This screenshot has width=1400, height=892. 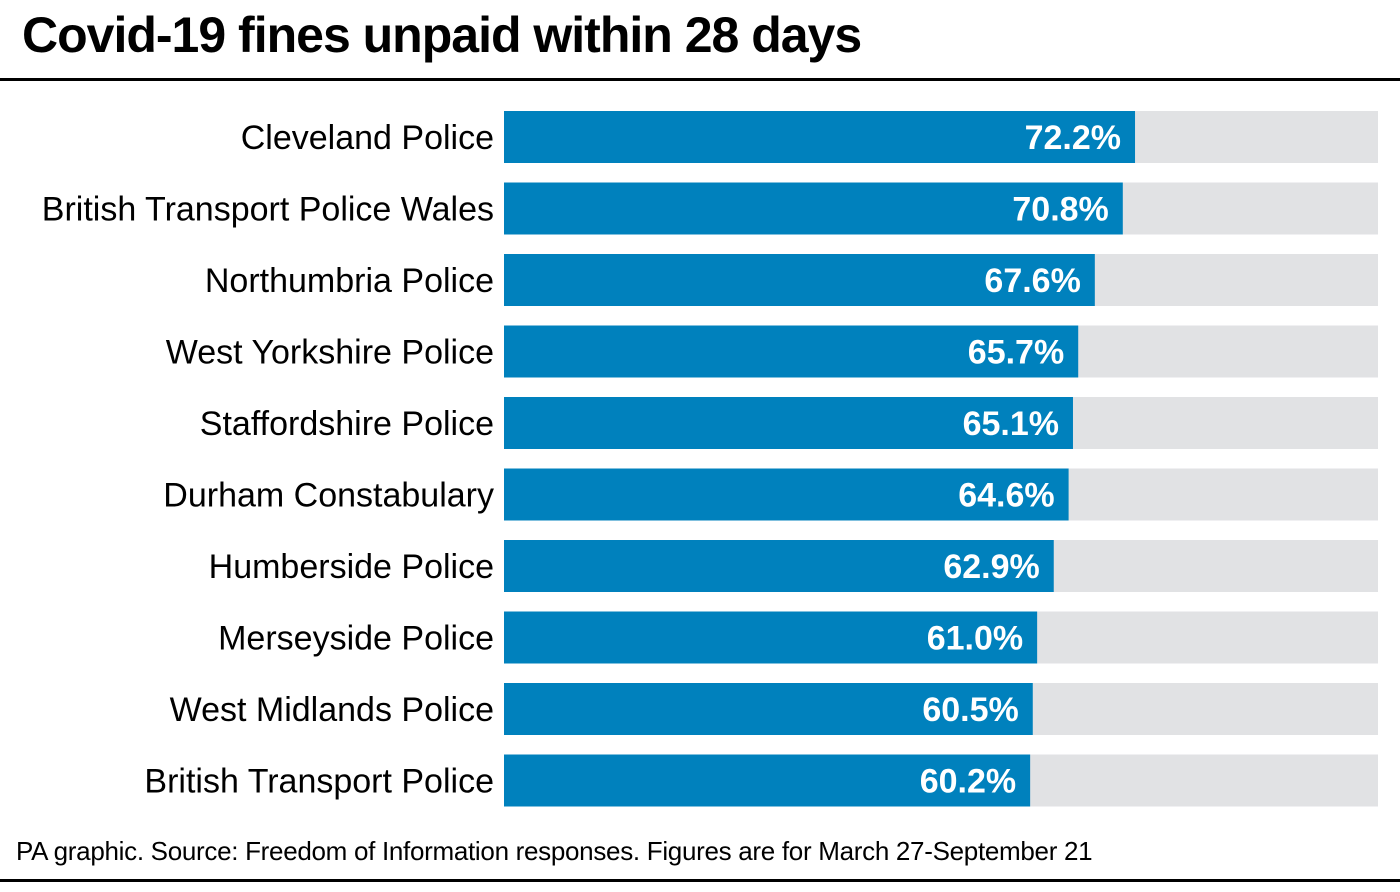 I want to click on bar-row: Humberside Police 62.9%, so click(x=793, y=566).